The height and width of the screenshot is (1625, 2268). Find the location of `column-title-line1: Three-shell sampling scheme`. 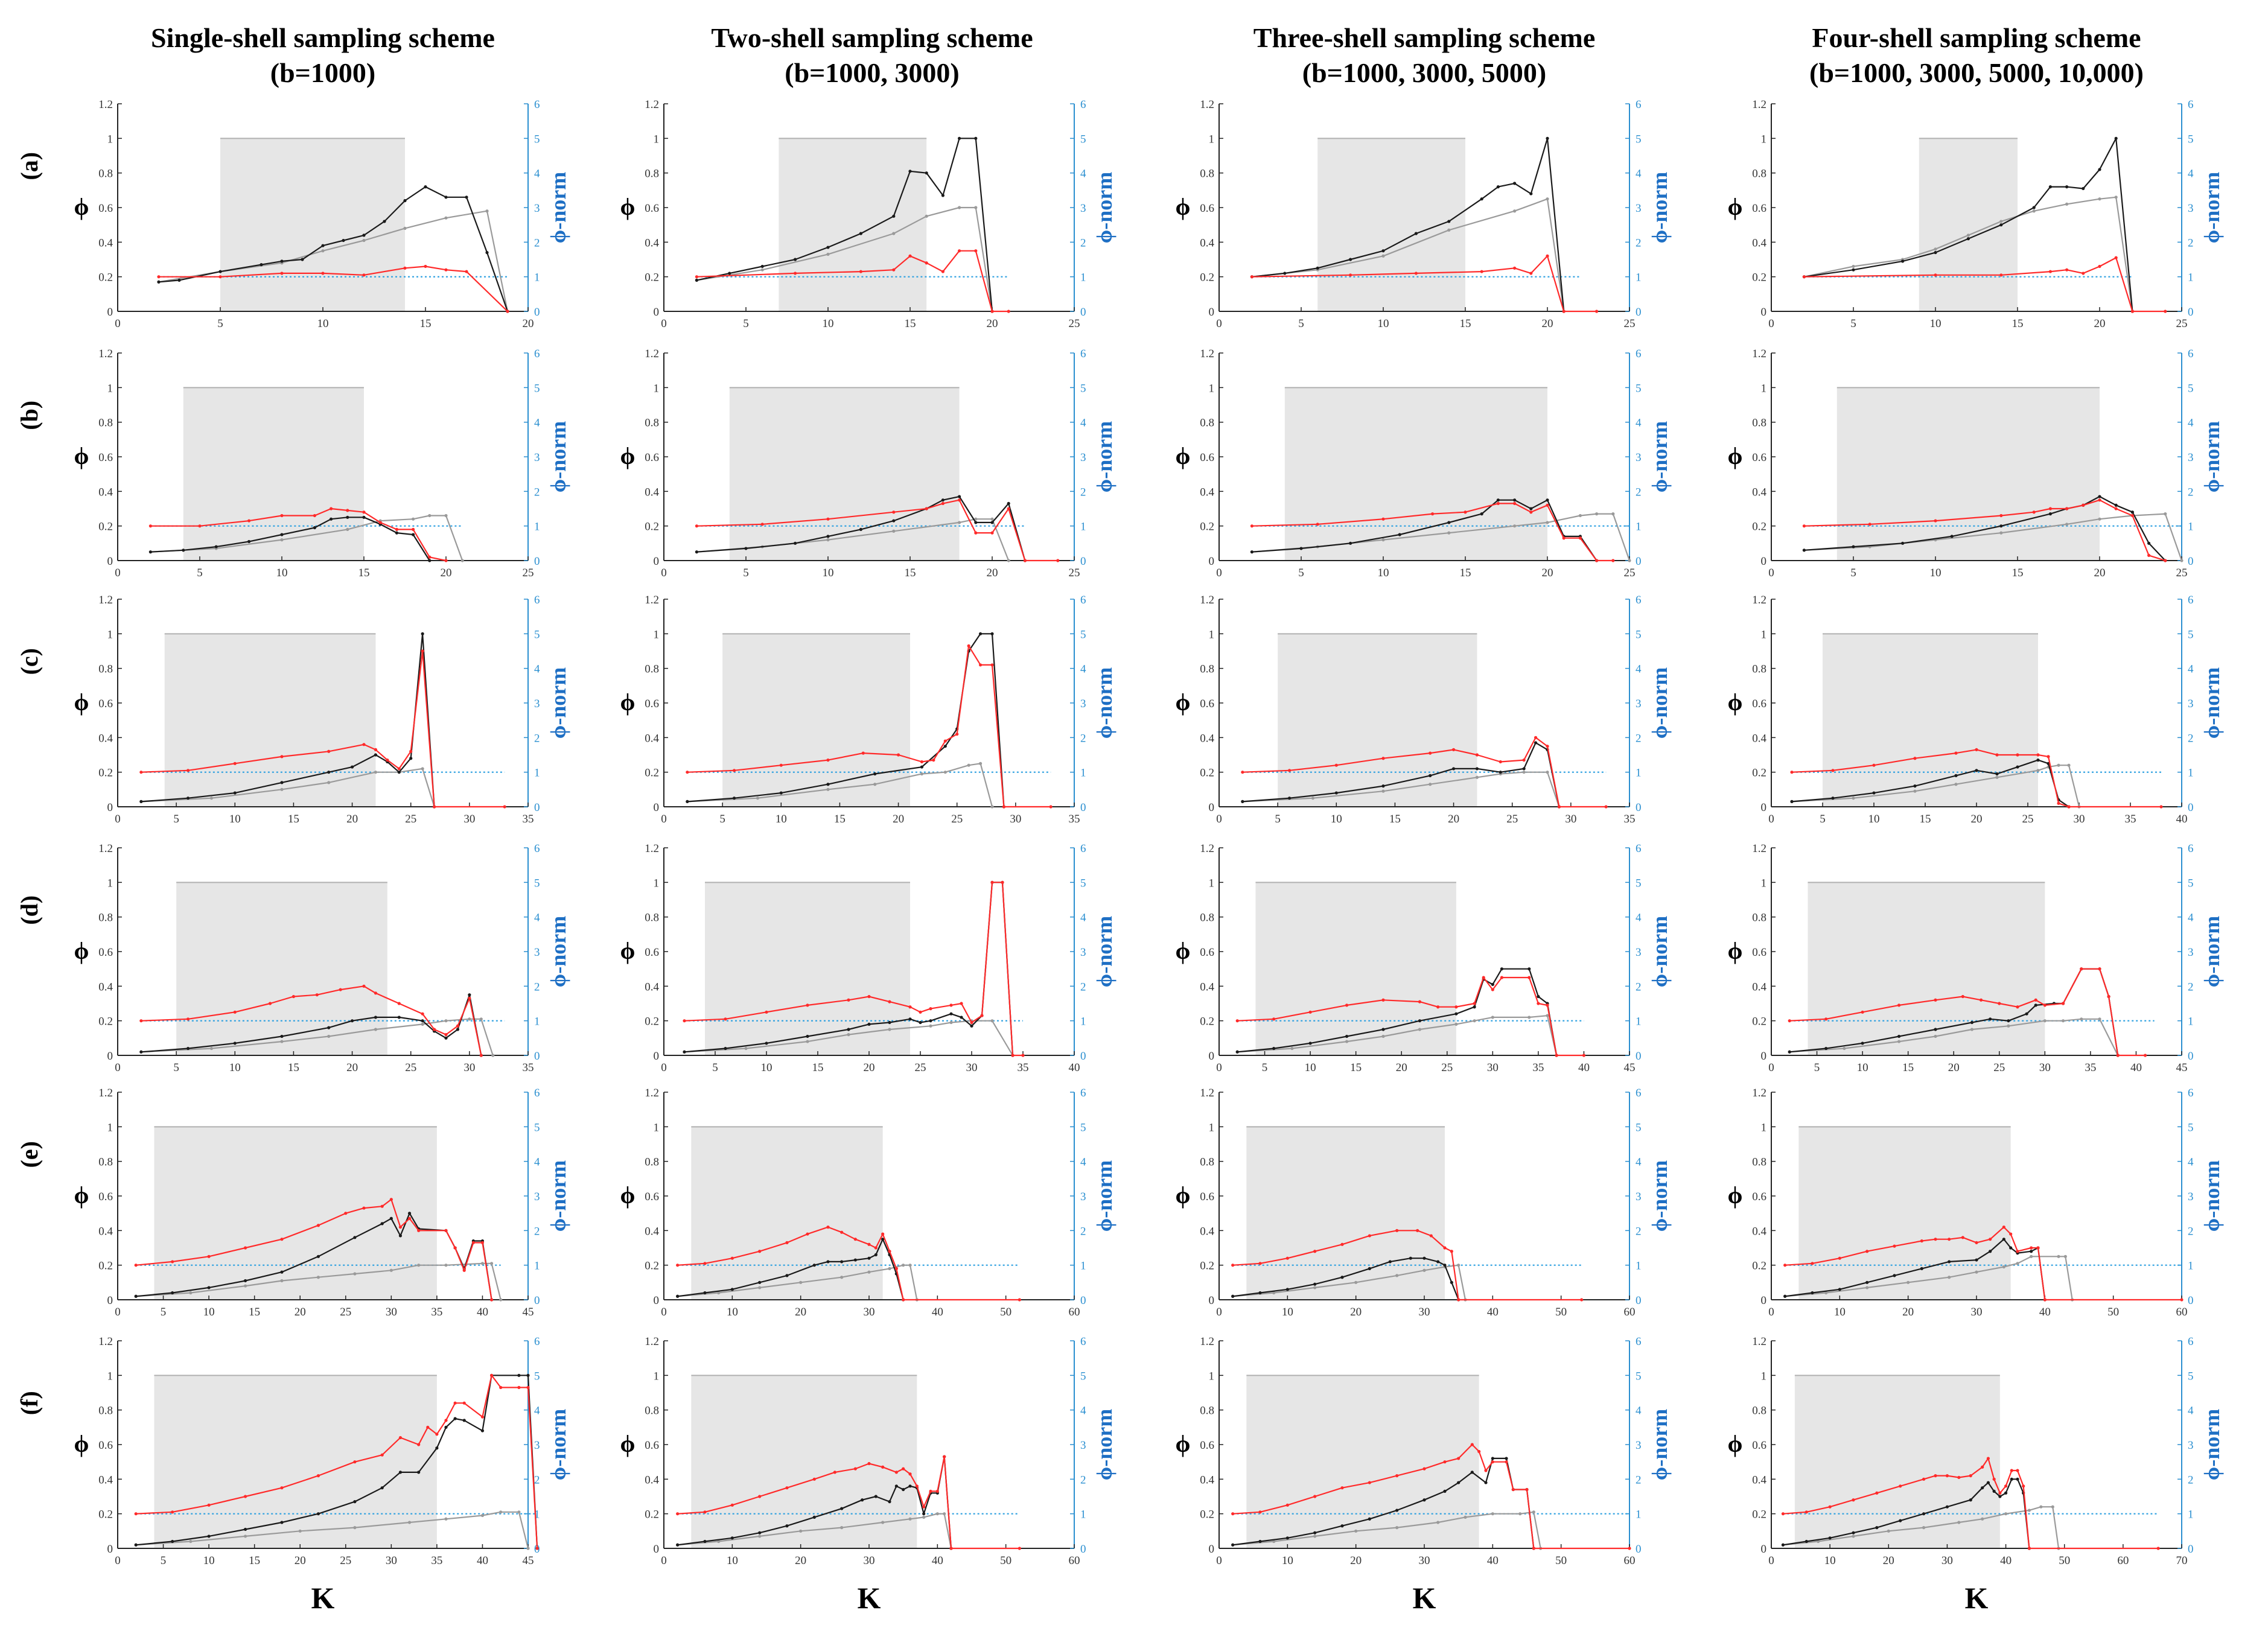

column-title-line1: Three-shell sampling scheme is located at coordinates (1424, 37).